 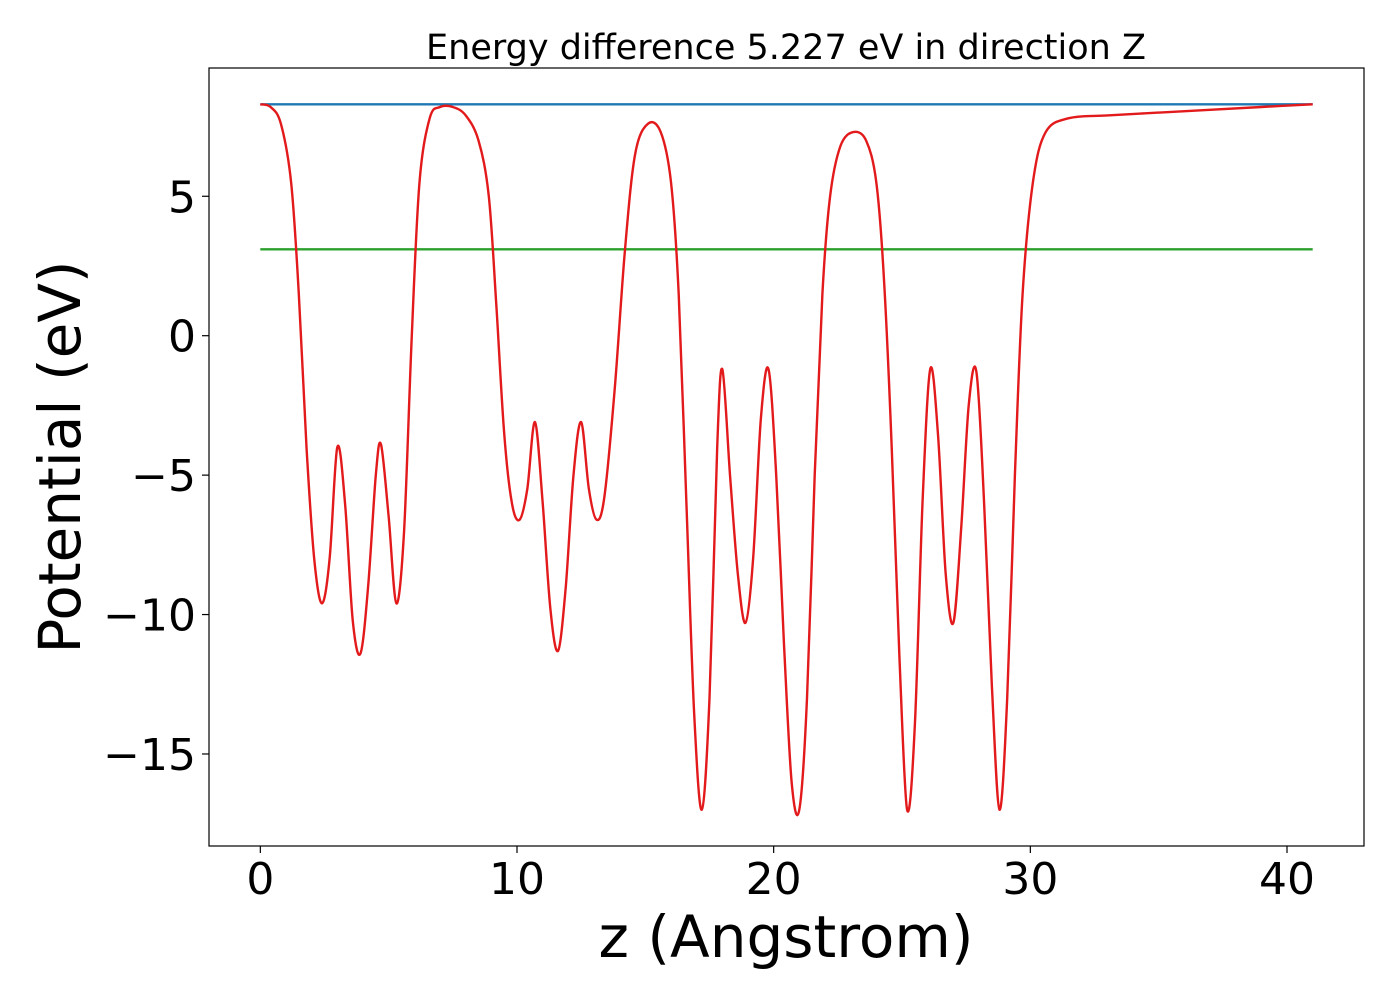 What do you see at coordinates (60, 456) in the screenshot?
I see `y-axis-label: Potential (eV)` at bounding box center [60, 456].